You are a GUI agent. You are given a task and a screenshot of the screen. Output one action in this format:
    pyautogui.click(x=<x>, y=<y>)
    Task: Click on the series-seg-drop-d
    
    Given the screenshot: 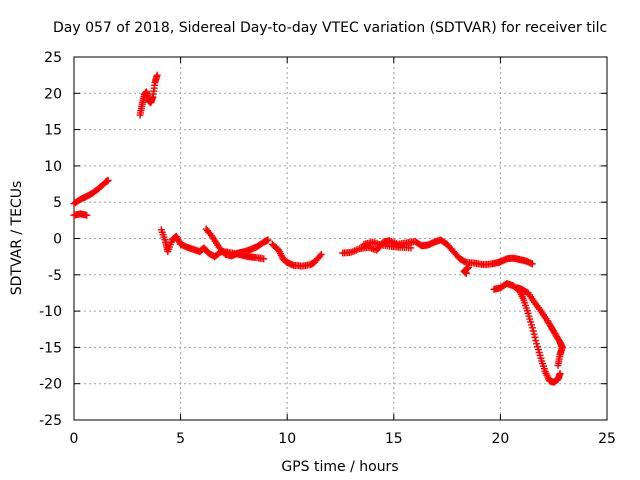 What is the action you would take?
    pyautogui.click(x=539, y=327)
    